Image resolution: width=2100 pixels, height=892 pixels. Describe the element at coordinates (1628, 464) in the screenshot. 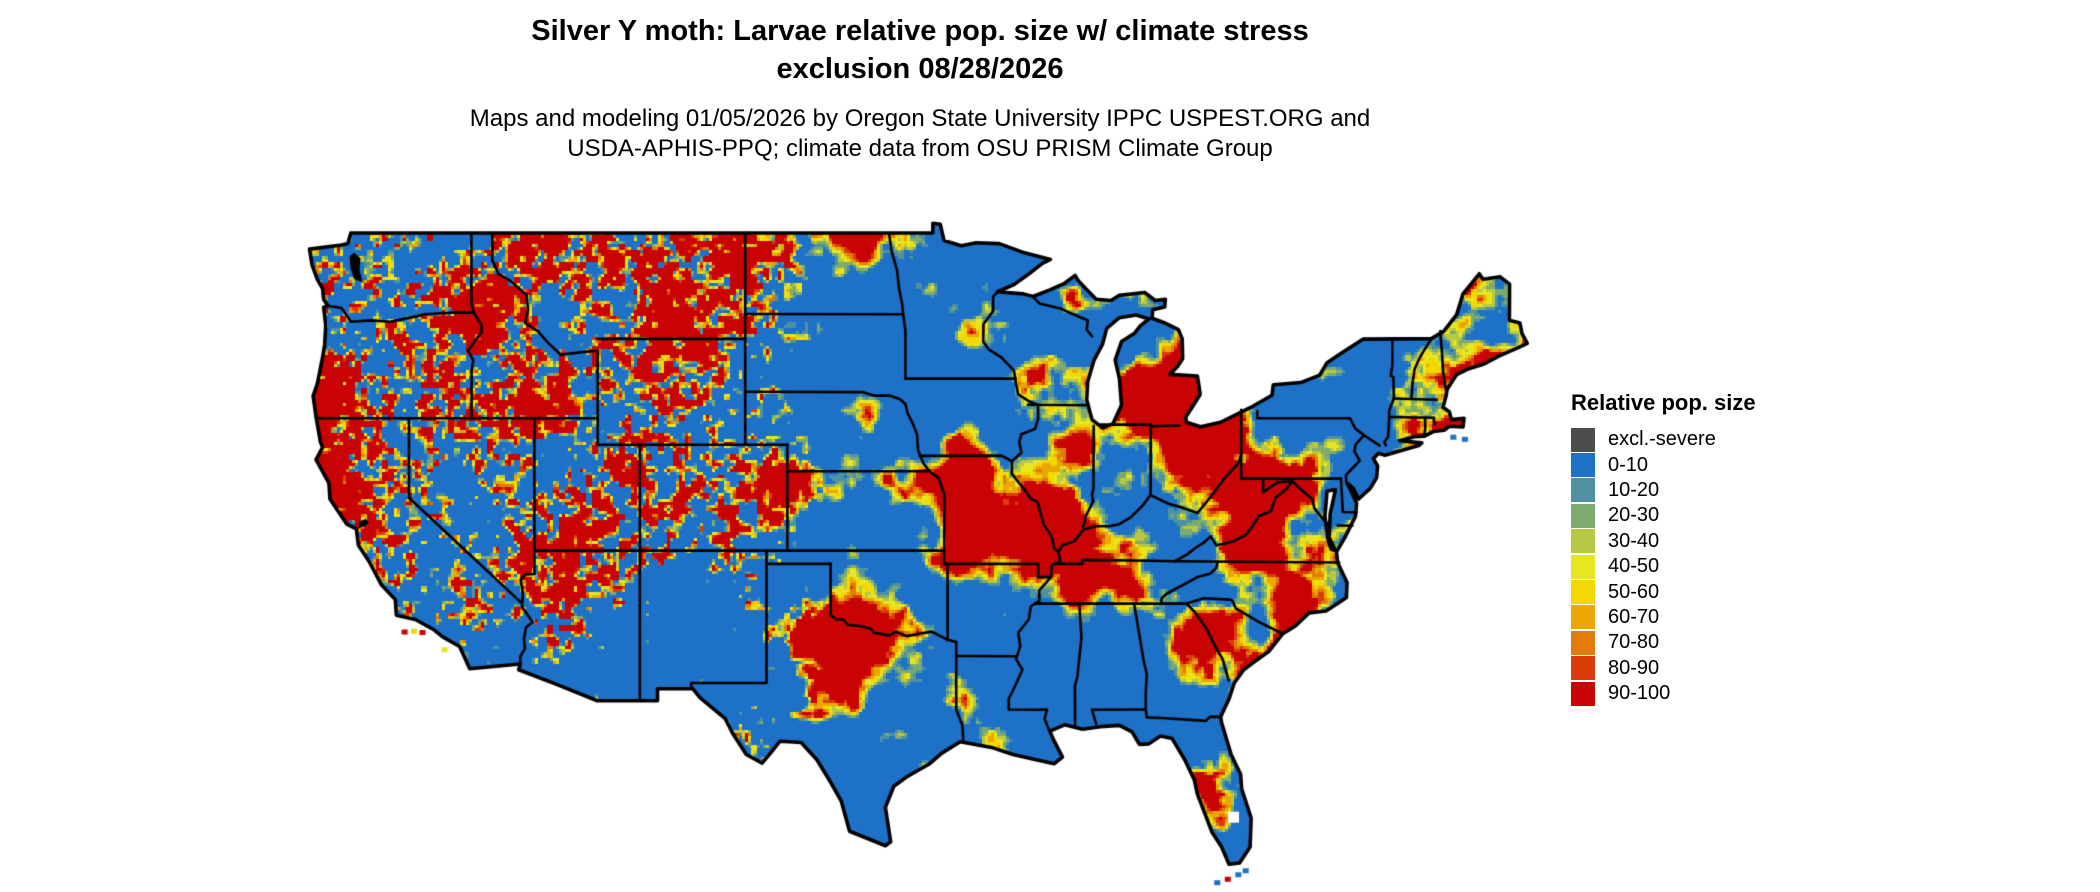

I see `legend-label: 0-10` at that location.